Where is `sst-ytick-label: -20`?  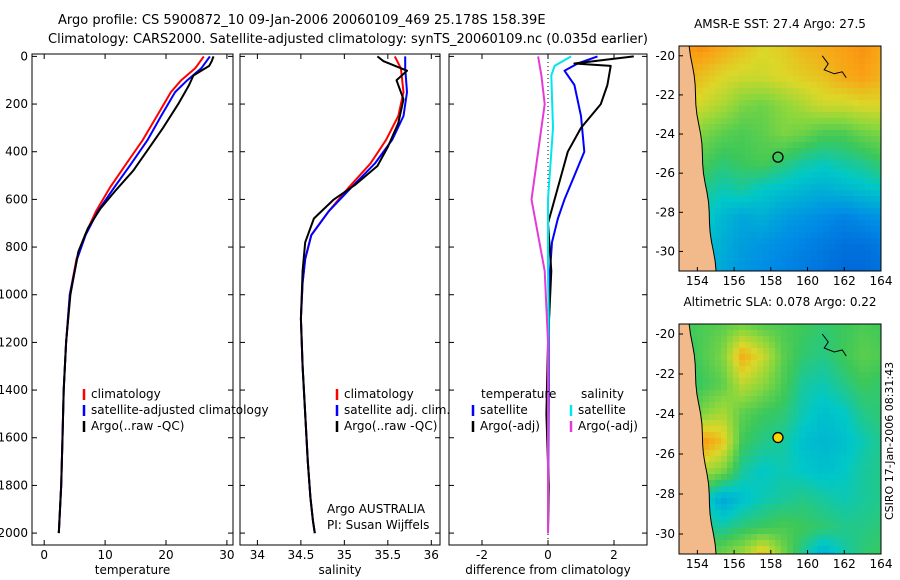 sst-ytick-label: -20 is located at coordinates (665, 56).